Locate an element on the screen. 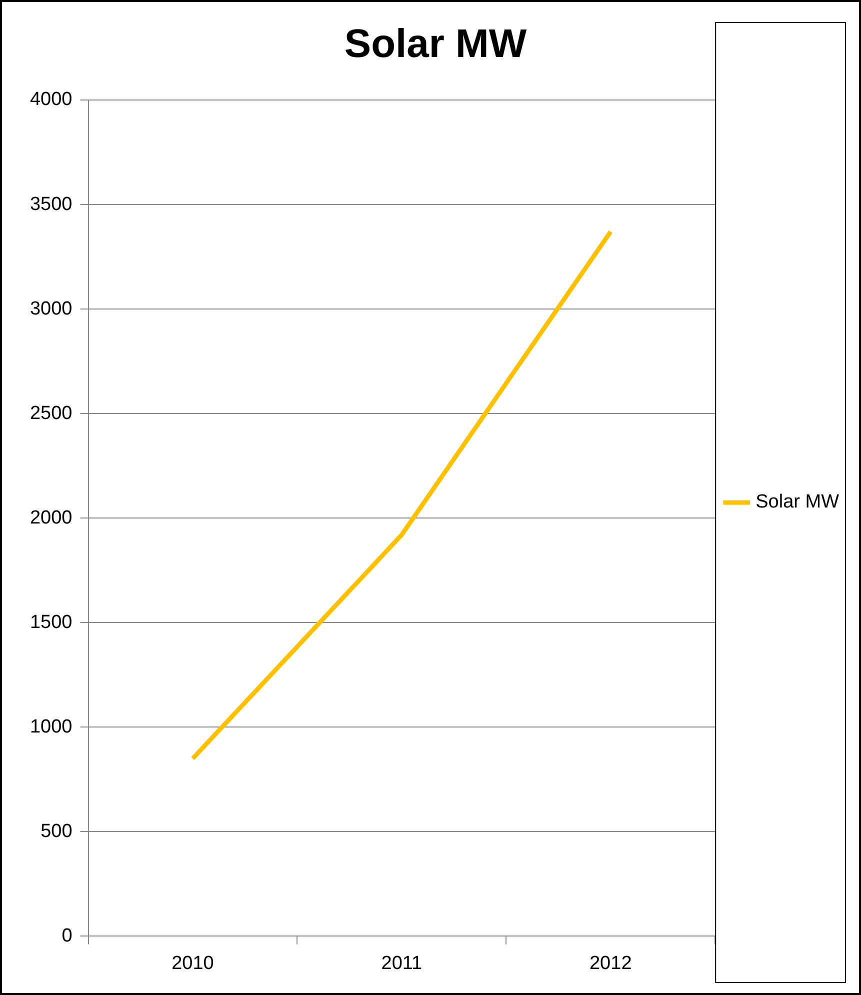  chart-title: Solar MW is located at coordinates (435, 44).